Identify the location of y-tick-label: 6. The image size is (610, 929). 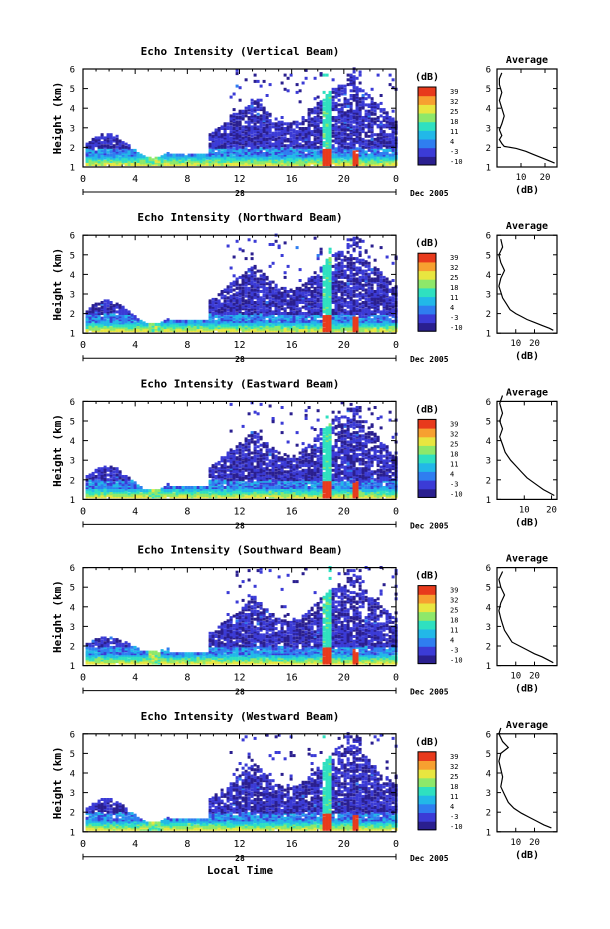
(72, 237).